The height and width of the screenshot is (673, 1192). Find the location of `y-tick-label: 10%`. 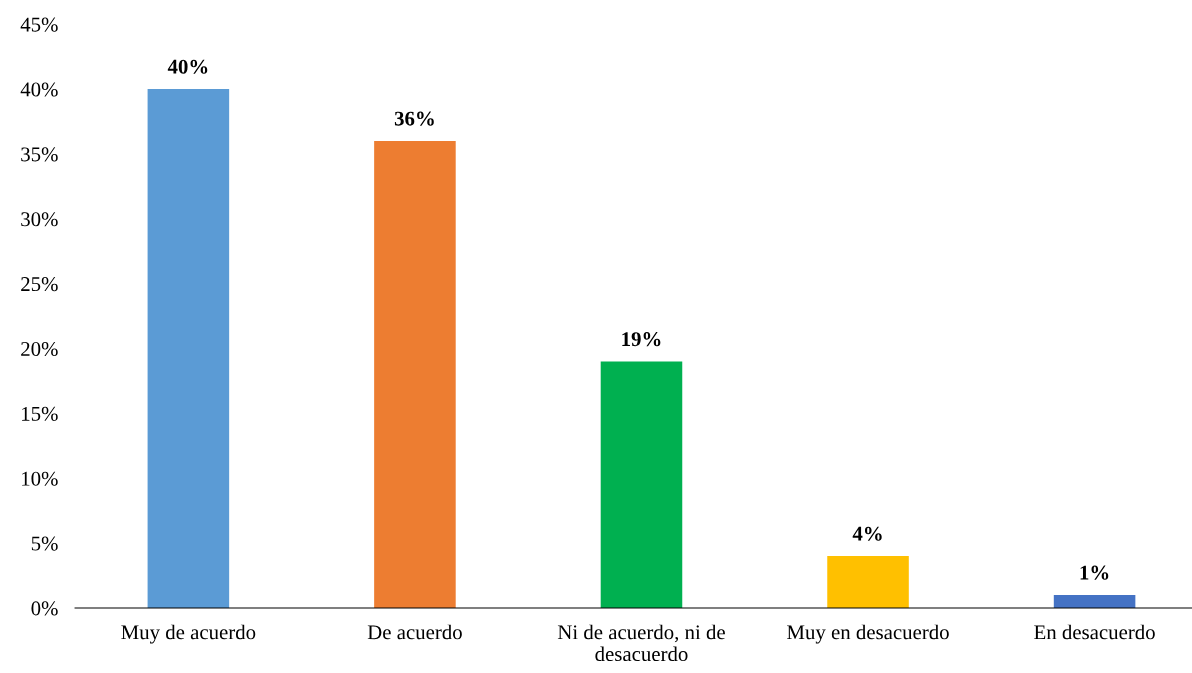

y-tick-label: 10% is located at coordinates (40, 478).